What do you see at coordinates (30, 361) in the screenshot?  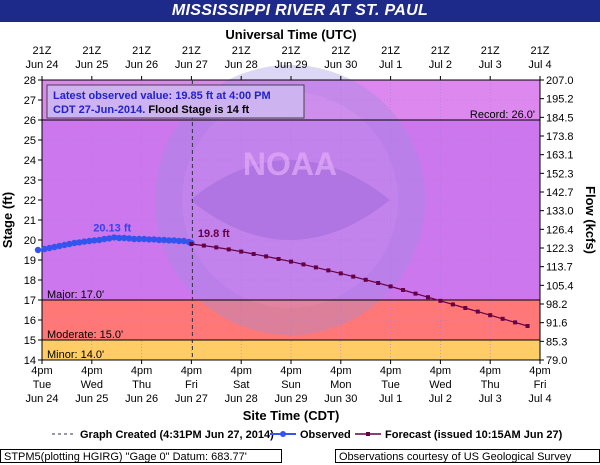 I see `y-tick-label: 14` at bounding box center [30, 361].